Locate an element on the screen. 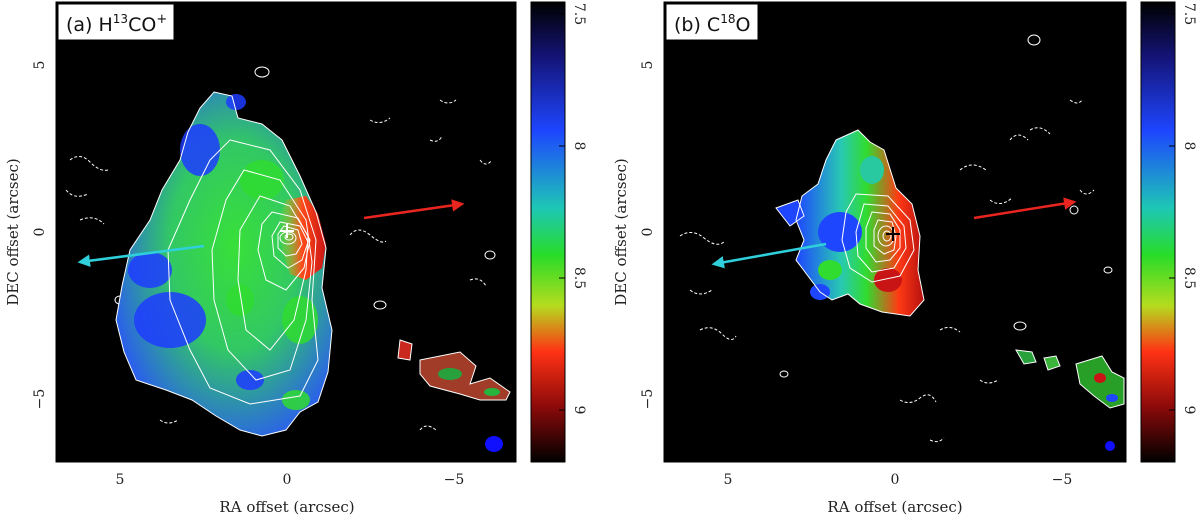  panel-b-beam is located at coordinates (1110, 446).